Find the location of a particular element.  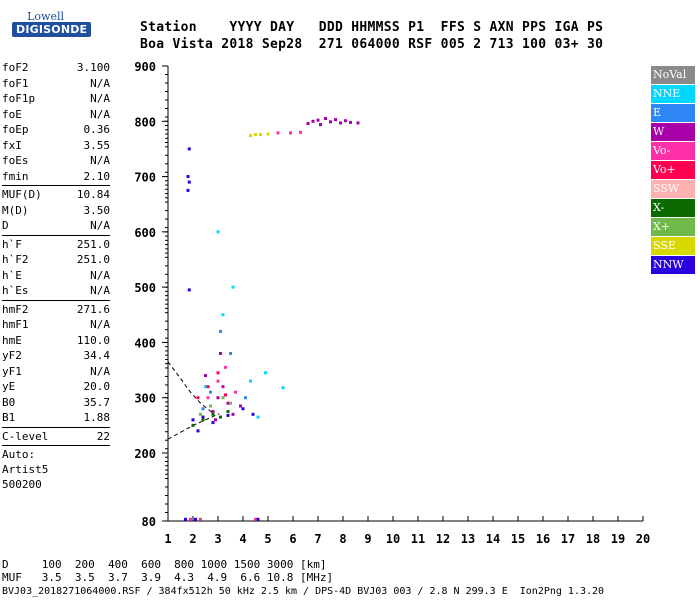

param-row: yF1 N/A is located at coordinates (56, 372).